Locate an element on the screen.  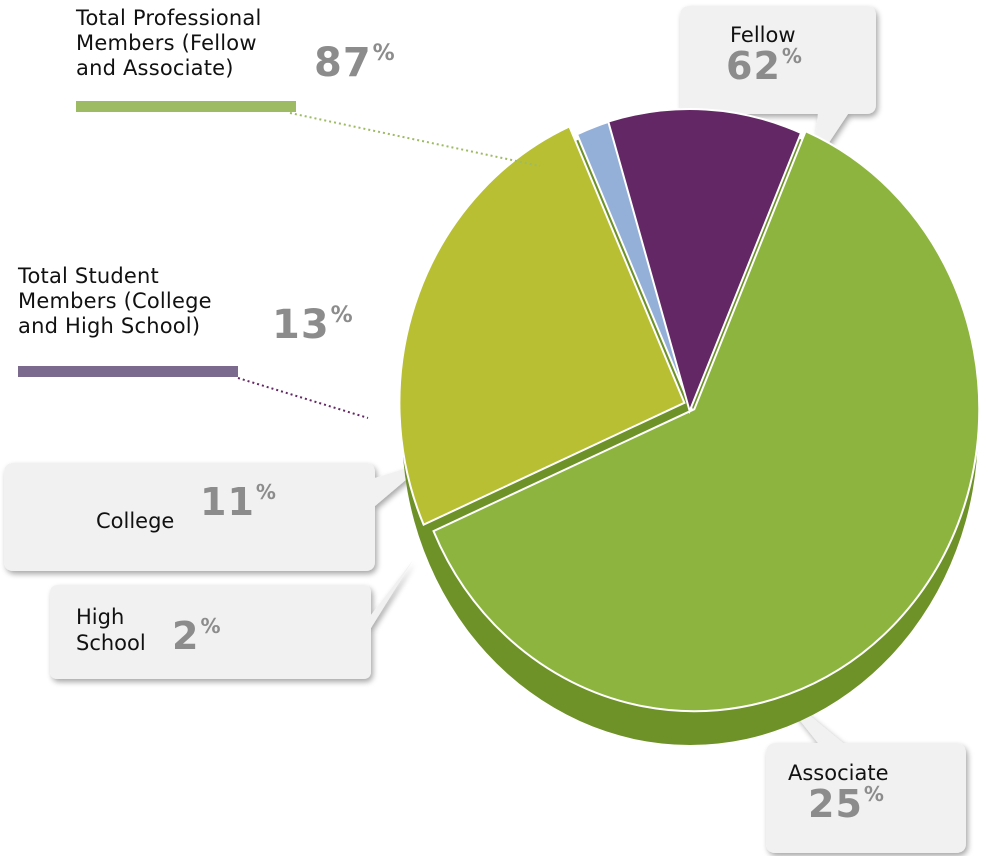
callout-bubble-fellow is located at coordinates (778, 87).